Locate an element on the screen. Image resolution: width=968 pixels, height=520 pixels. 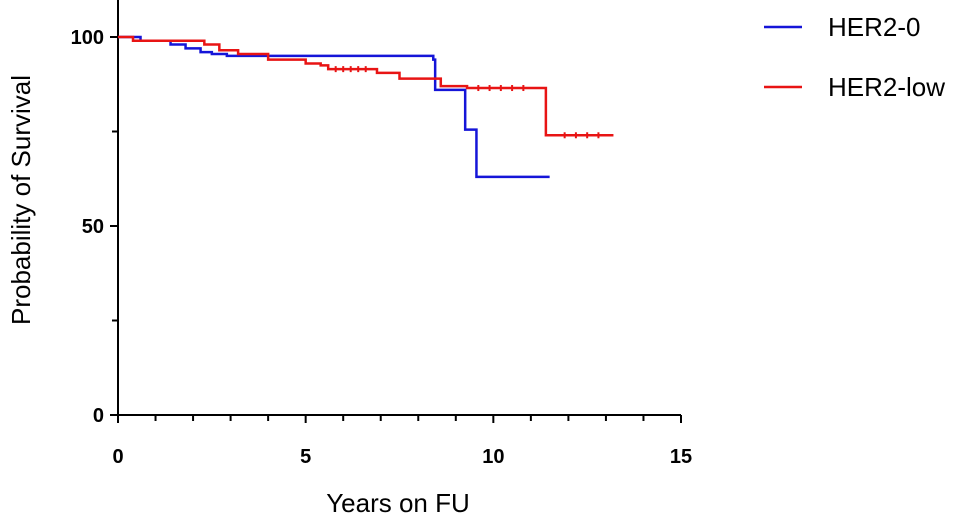
y-tick-label: 0 is located at coordinates (98, 416).